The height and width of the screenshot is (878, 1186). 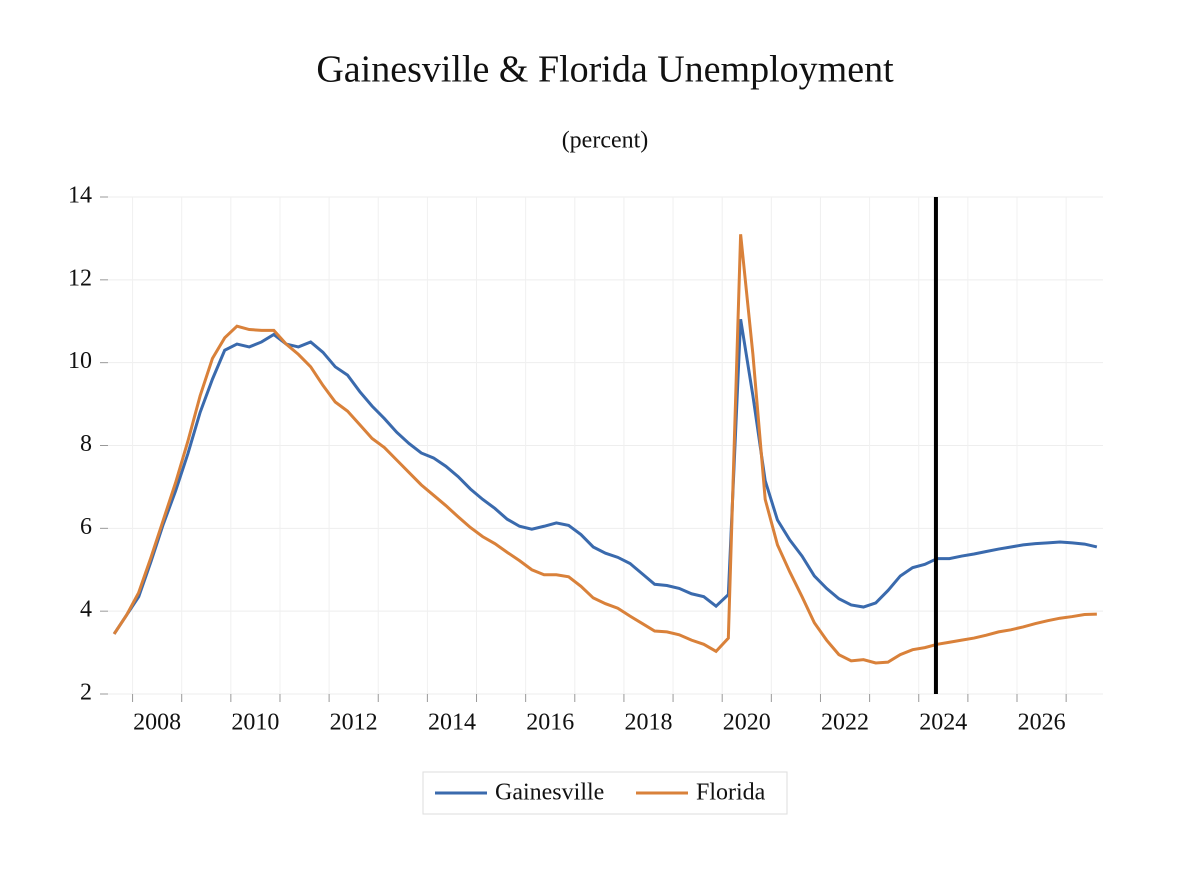 What do you see at coordinates (86, 610) in the screenshot?
I see `y-tick-label: 4` at bounding box center [86, 610].